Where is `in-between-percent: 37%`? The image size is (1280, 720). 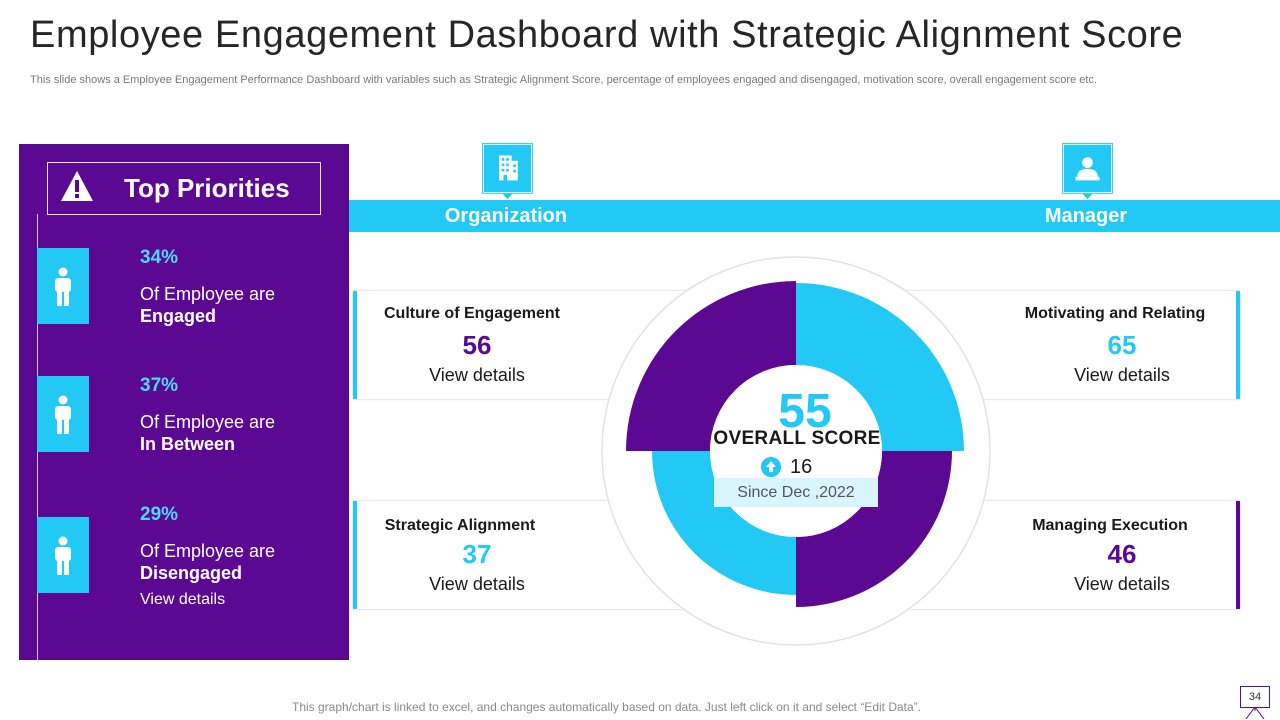
in-between-percent: 37% is located at coordinates (159, 385).